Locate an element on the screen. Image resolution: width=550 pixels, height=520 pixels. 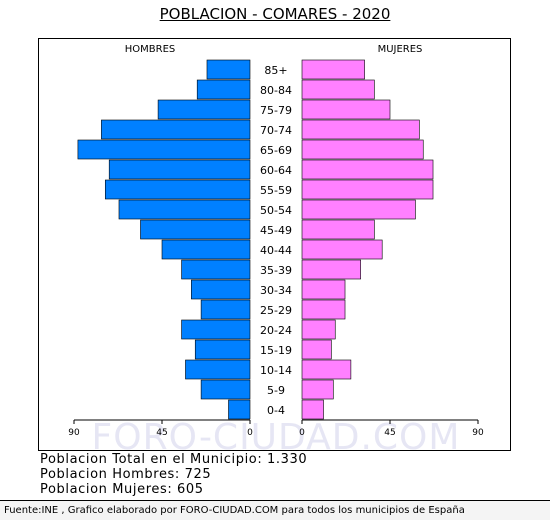
age-label: 0-4 is located at coordinates (276, 410).